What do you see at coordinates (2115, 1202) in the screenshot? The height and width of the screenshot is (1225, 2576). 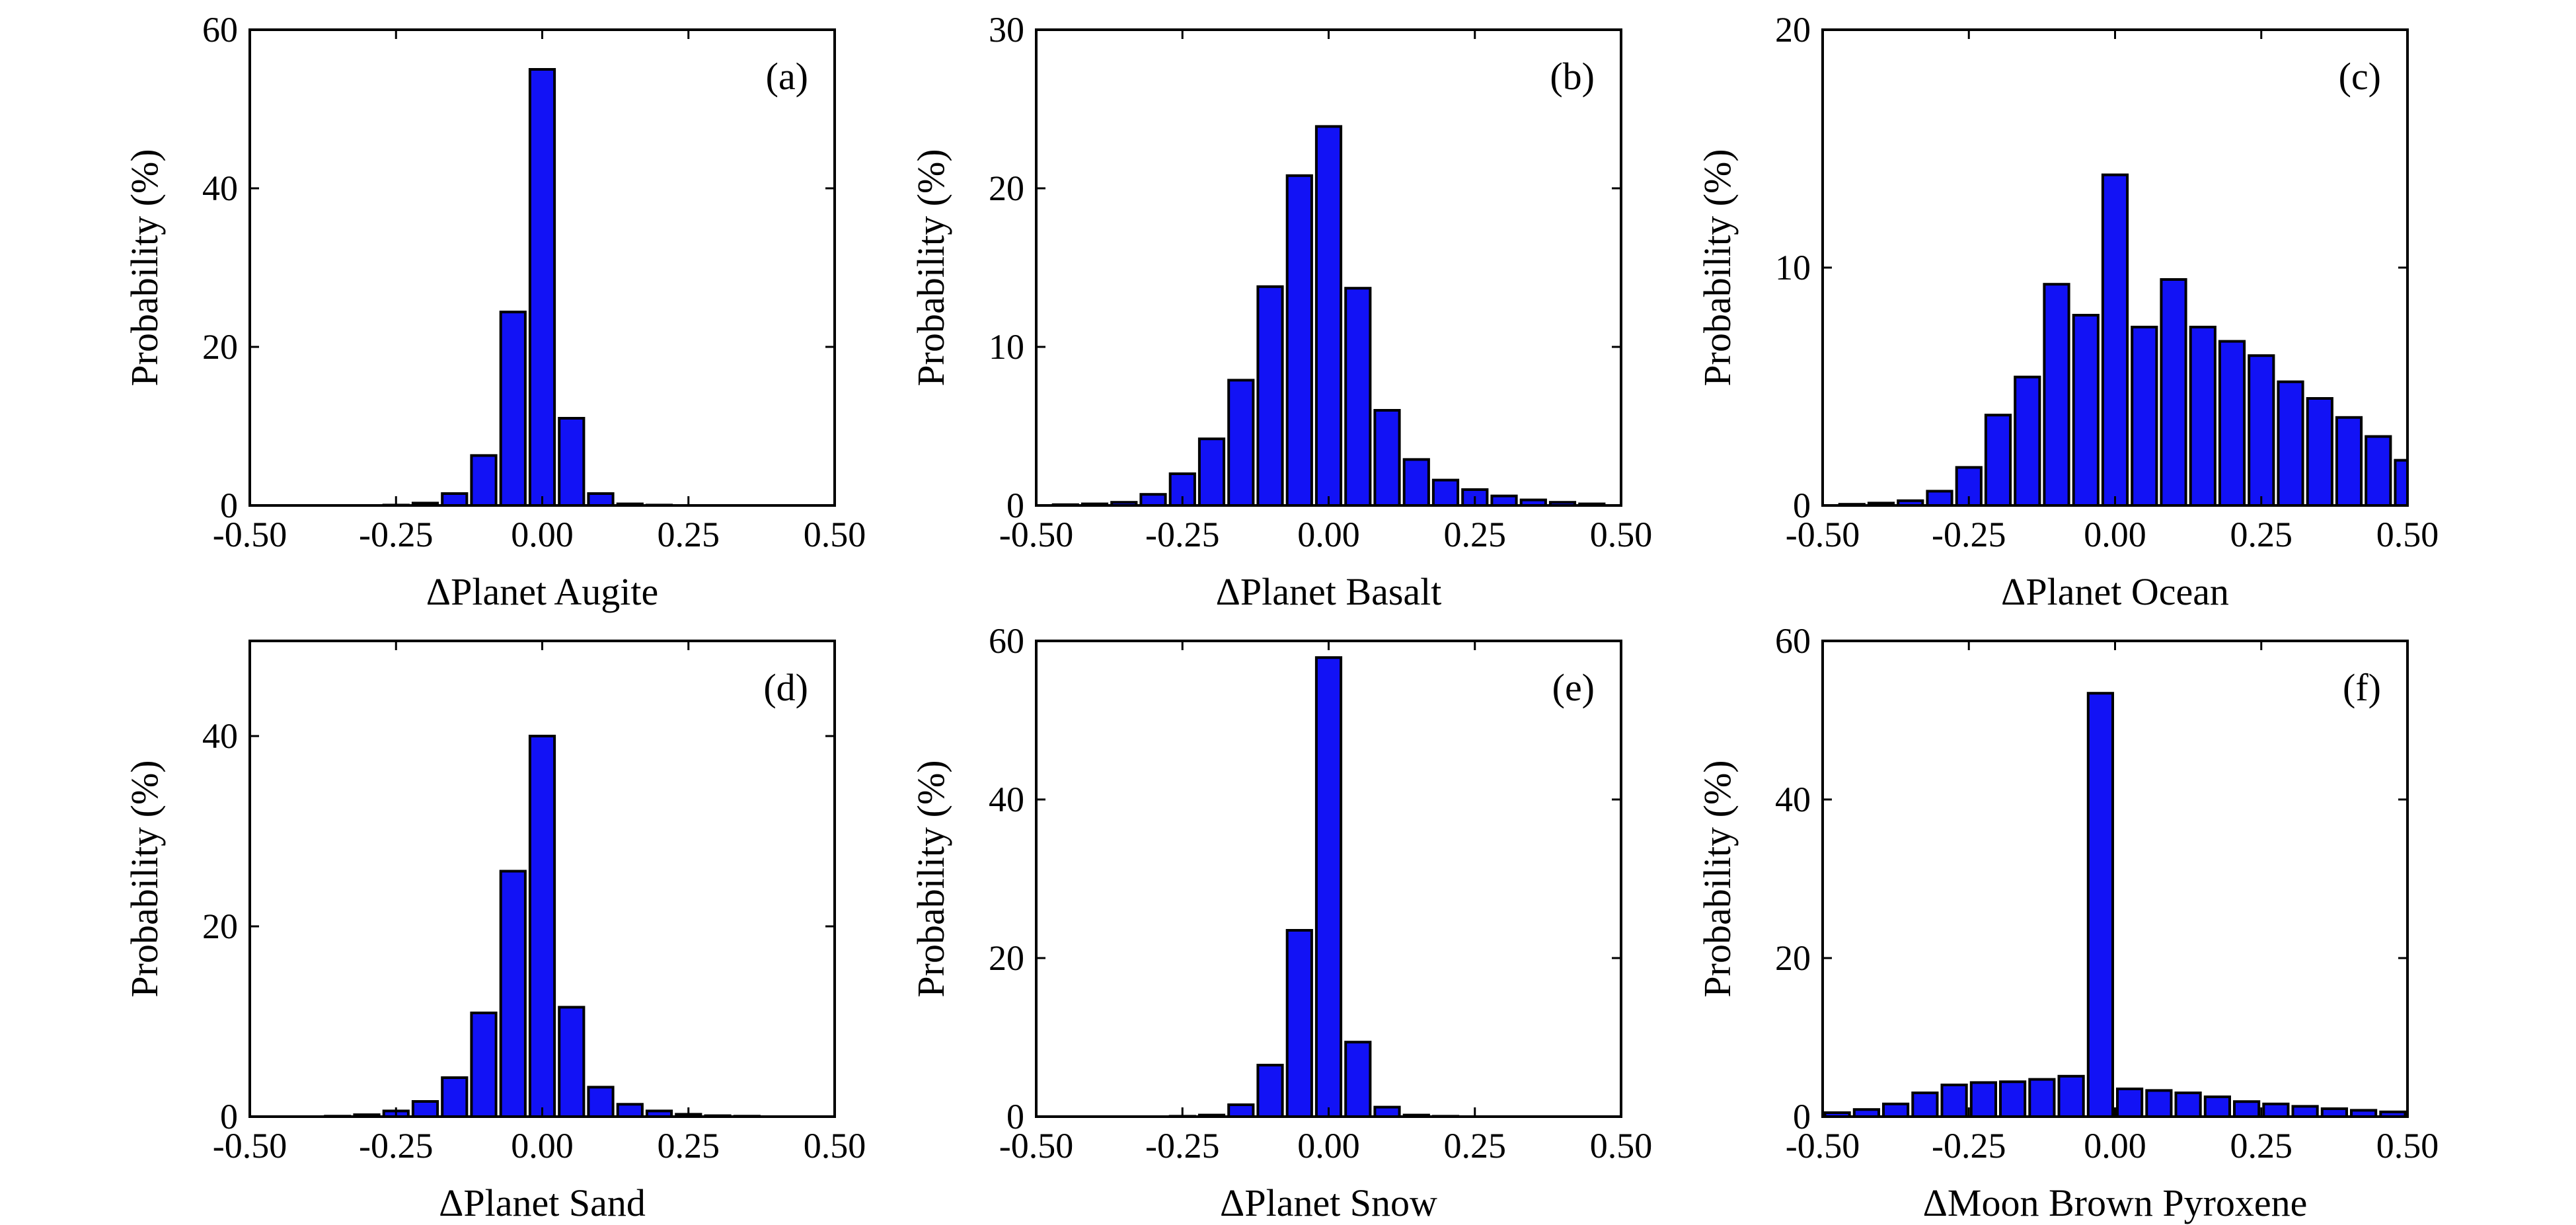 I see `x-axis-label-f: ΔMoon Brown Pyroxene` at bounding box center [2115, 1202].